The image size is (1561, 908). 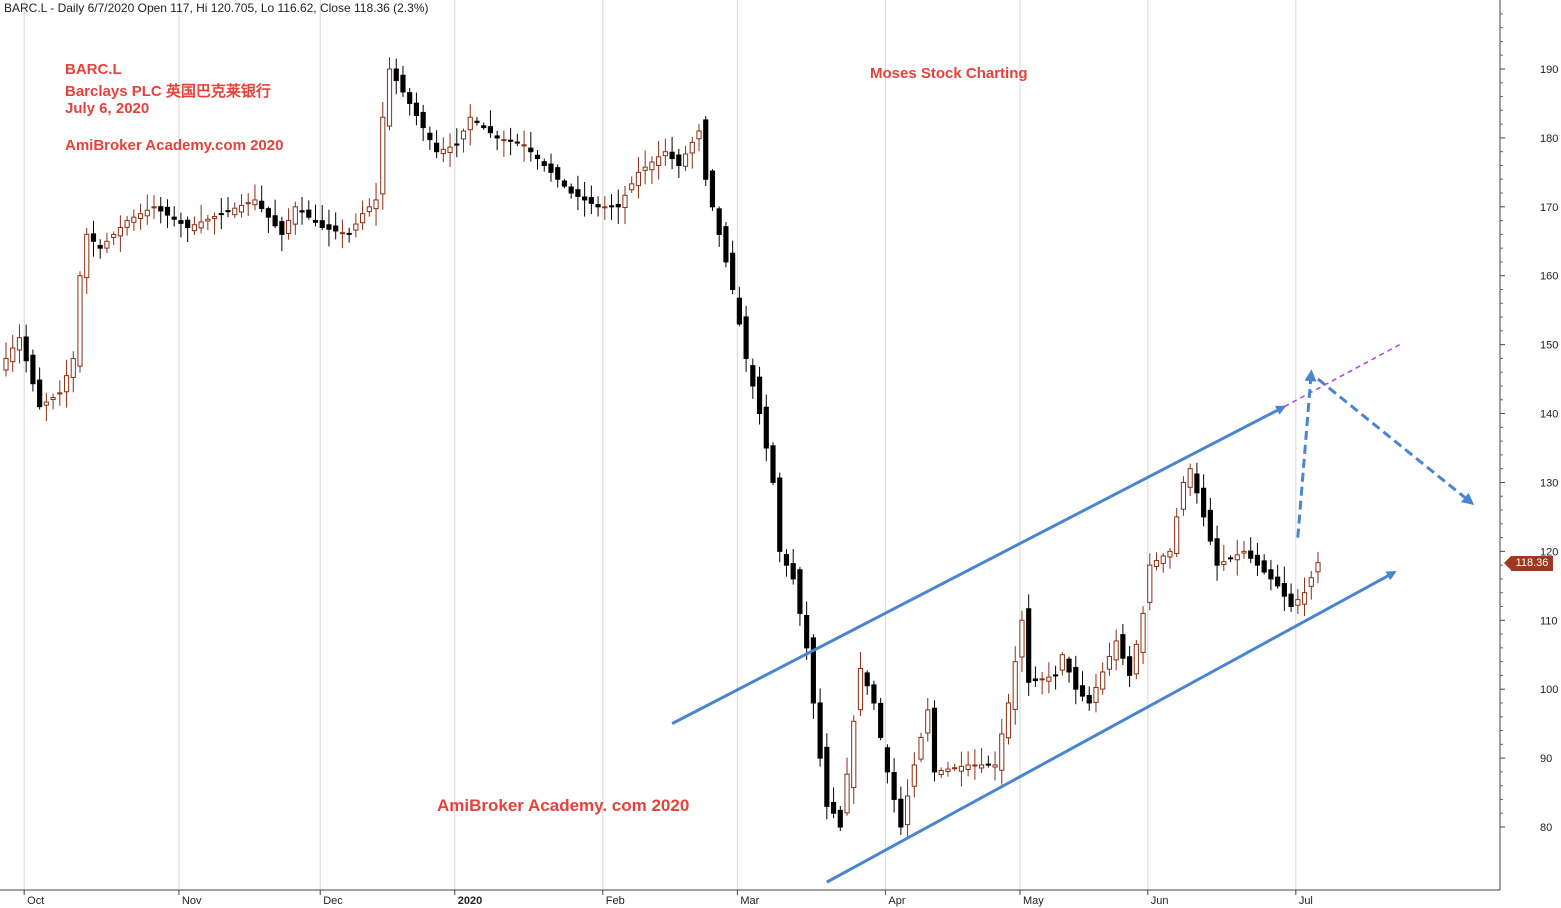 I want to click on price-tick-label: 170, so click(x=1549, y=208).